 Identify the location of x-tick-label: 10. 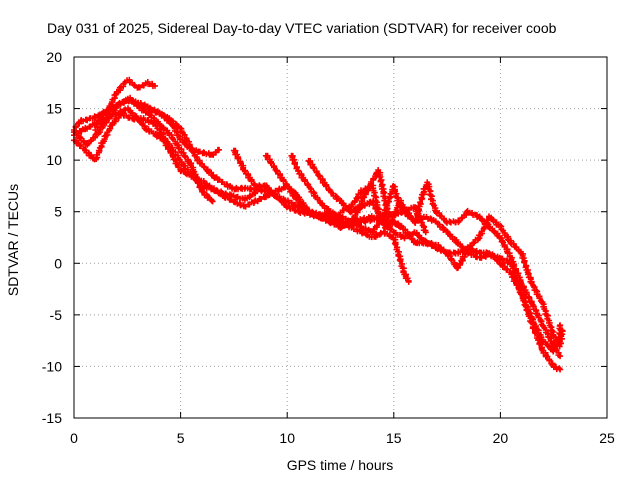
(287, 438).